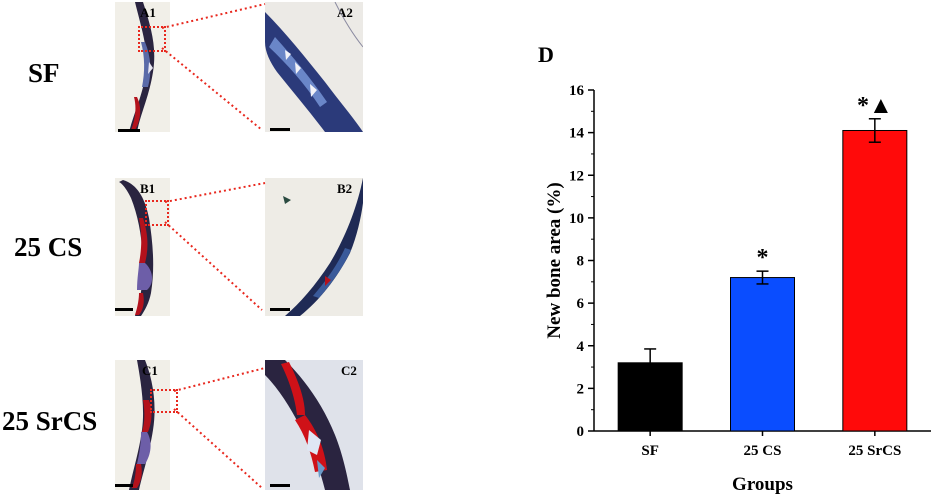 The image size is (941, 497). What do you see at coordinates (581, 389) in the screenshot?
I see `y-tick-label: 2` at bounding box center [581, 389].